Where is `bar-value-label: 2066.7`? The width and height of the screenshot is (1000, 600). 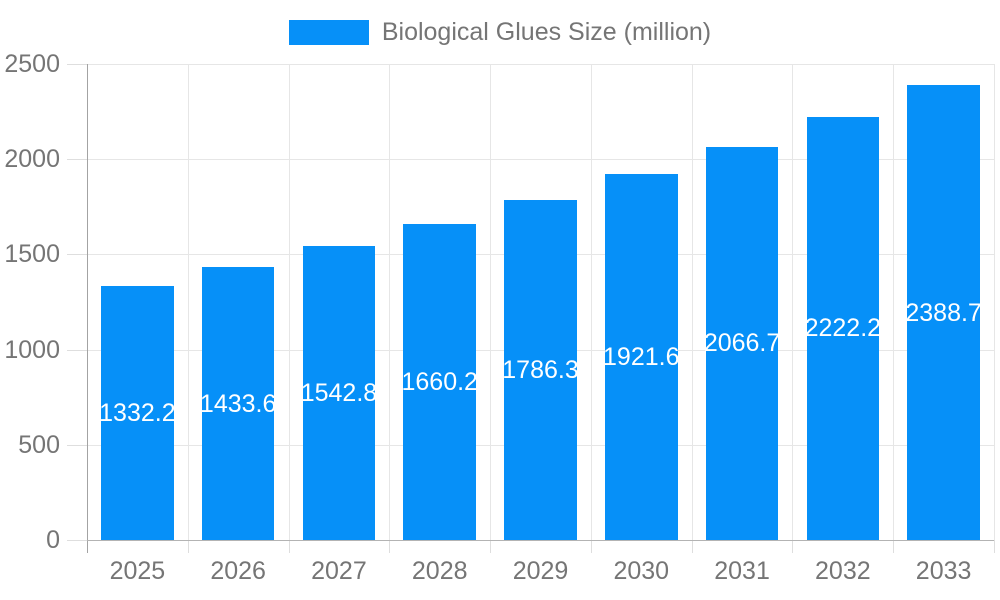 bar-value-label: 2066.7 is located at coordinates (742, 343).